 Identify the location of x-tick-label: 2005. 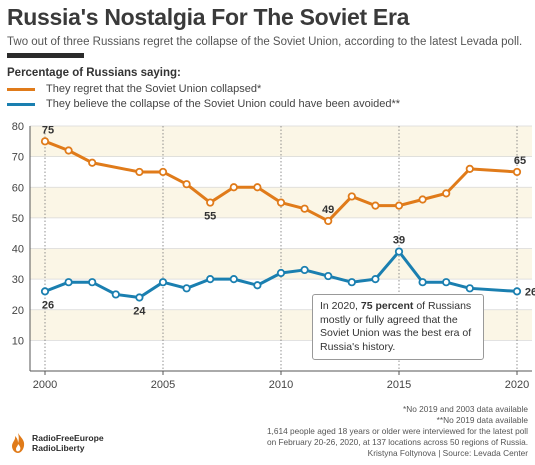
(163, 385).